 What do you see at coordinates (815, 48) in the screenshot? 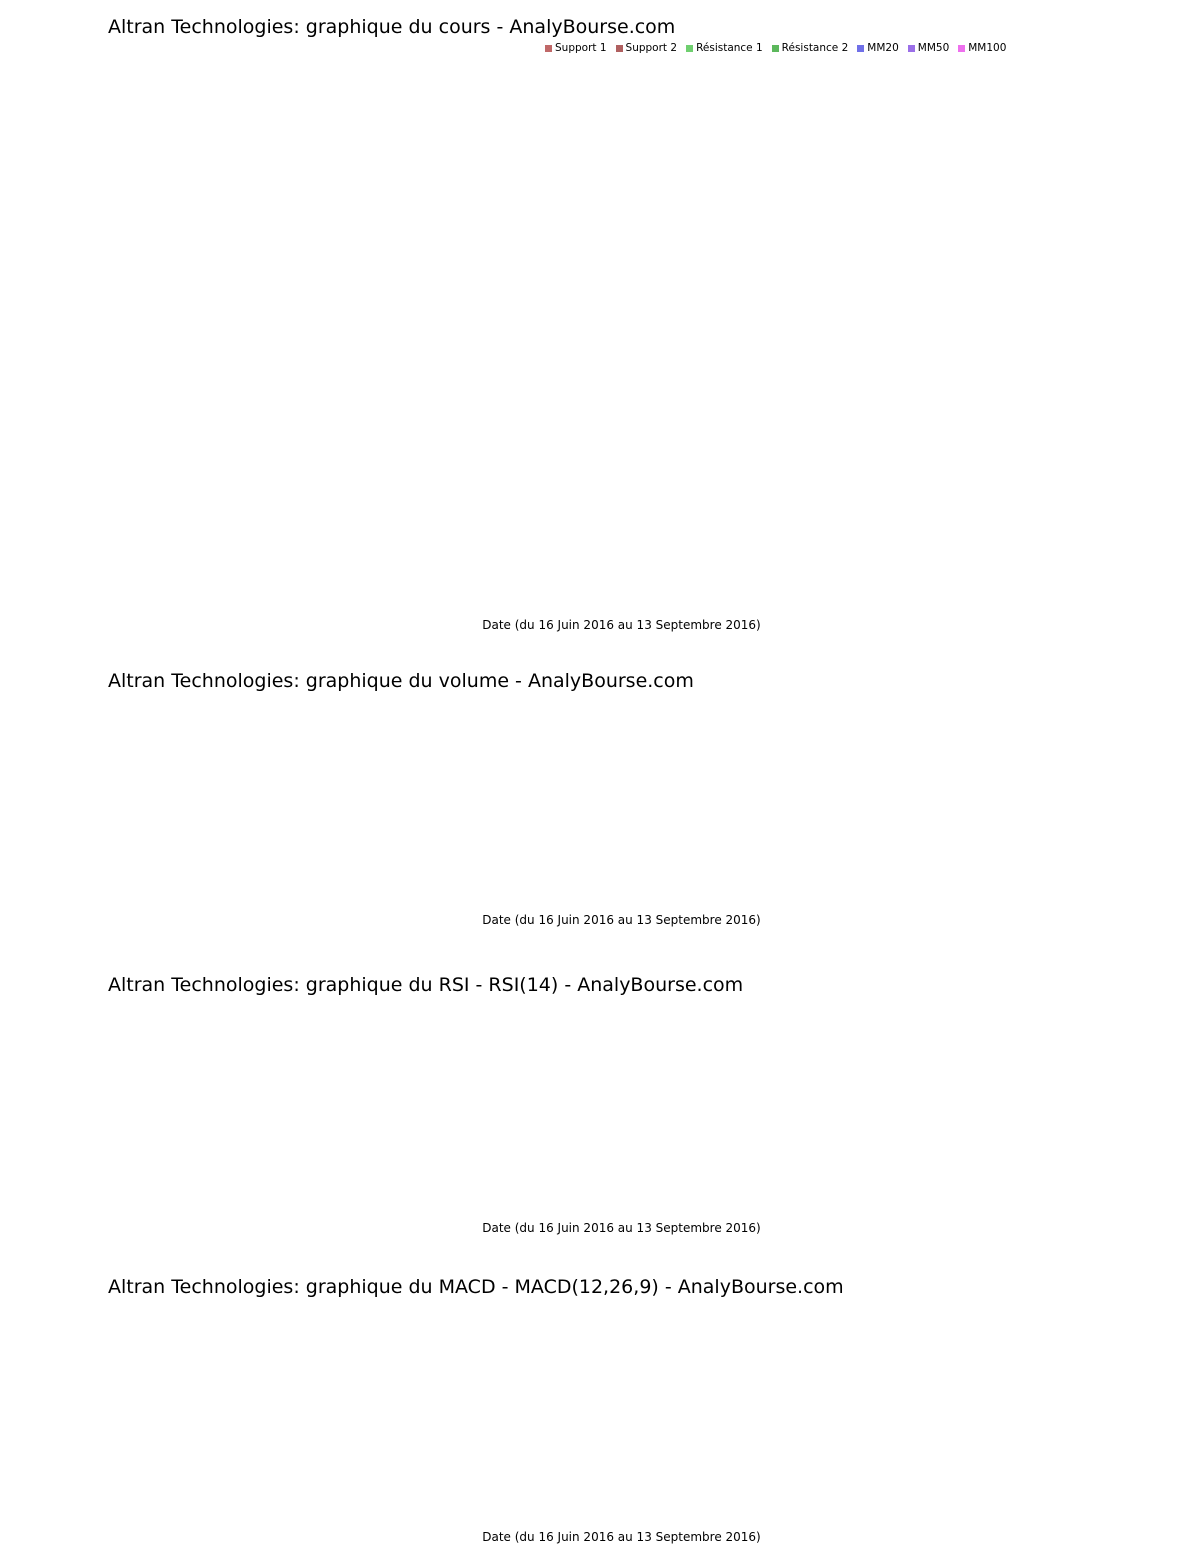
I see `legend-item-label: Résistance 2` at bounding box center [815, 48].